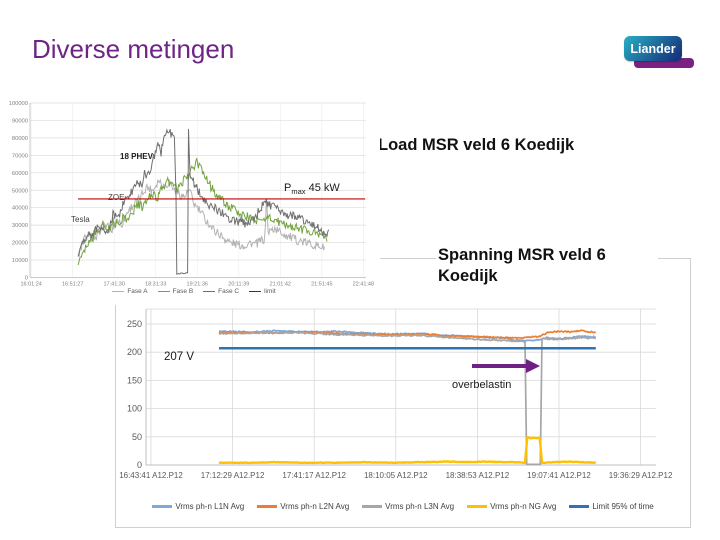 This screenshot has width=720, height=540. I want to click on legend-item: Fase A, so click(130, 291).